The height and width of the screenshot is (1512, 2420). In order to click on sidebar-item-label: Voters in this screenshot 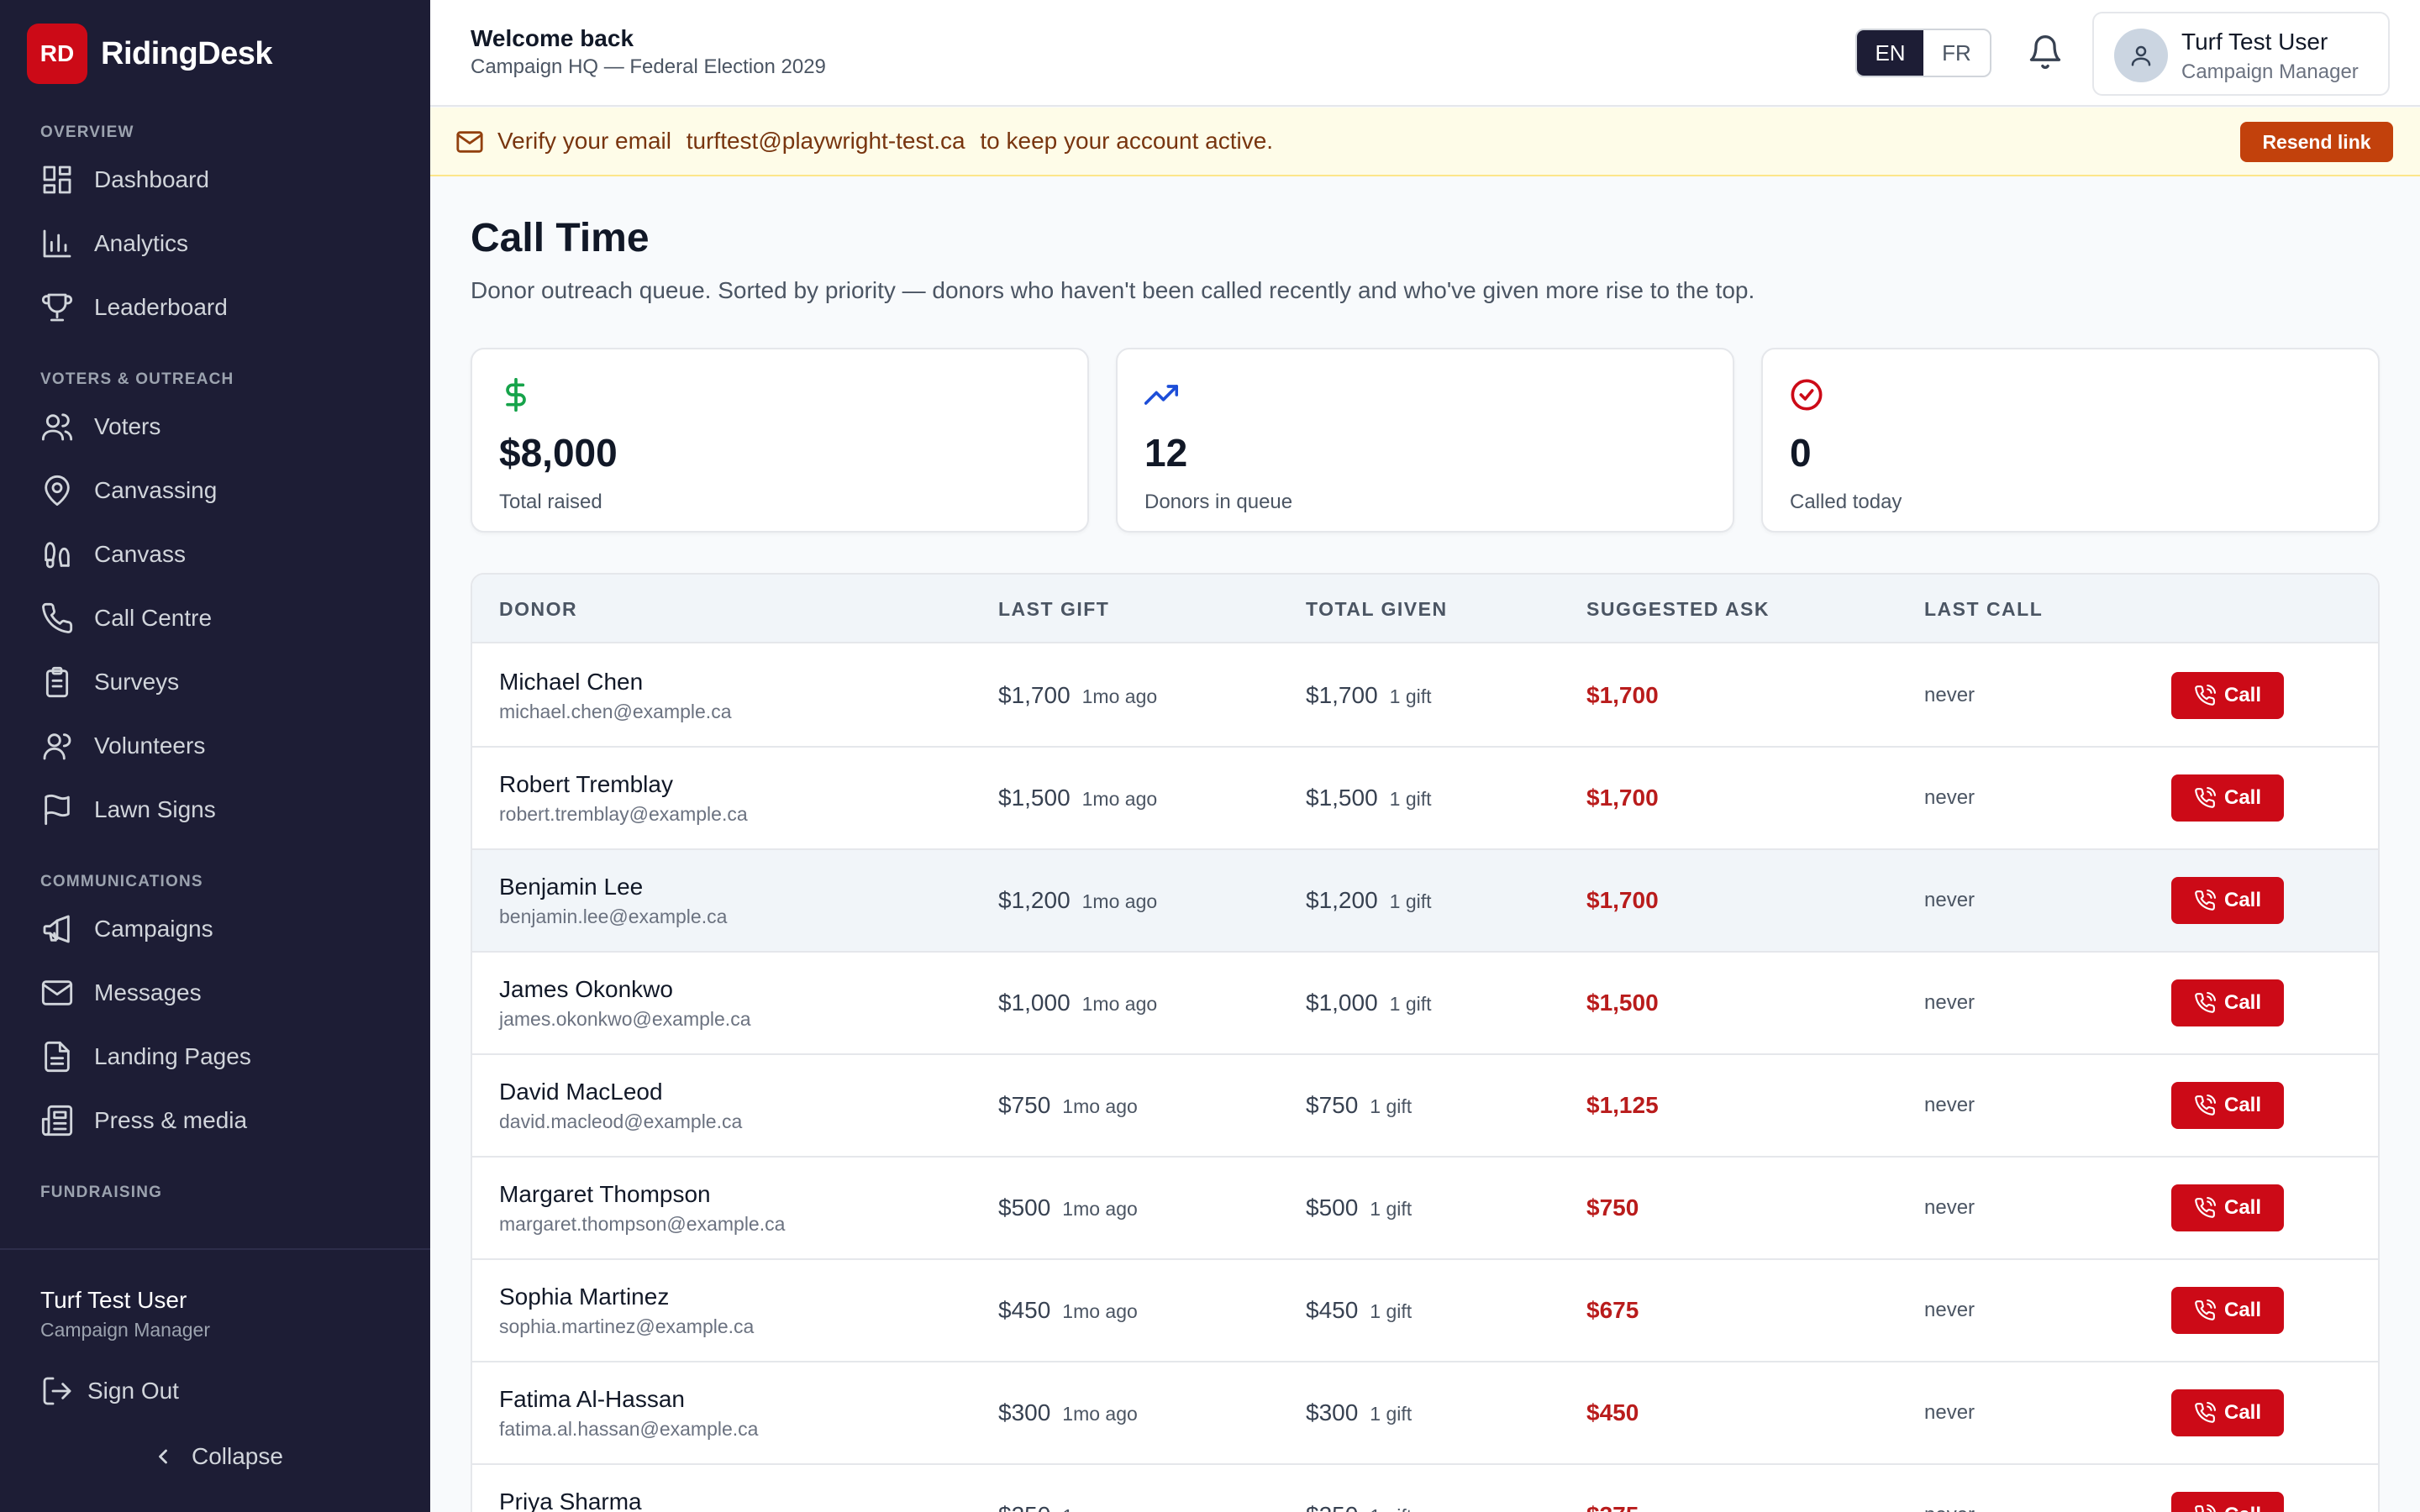, I will do `click(128, 426)`.